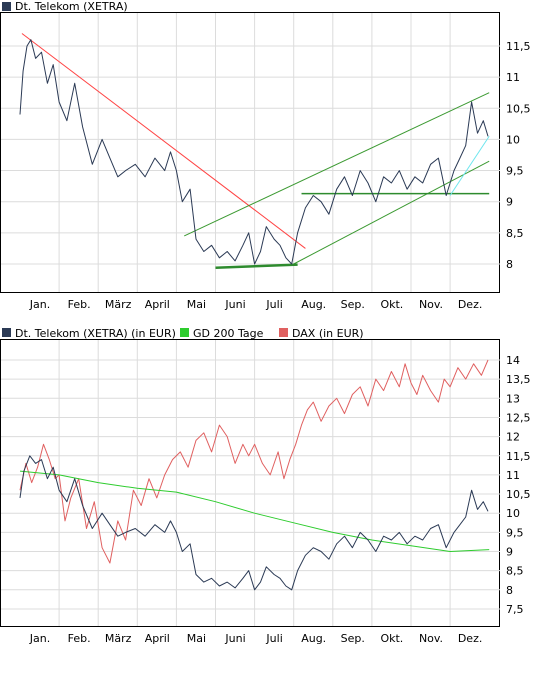  What do you see at coordinates (518, 155) in the screenshot?
I see `top-y-axis: 11,5 11 10,5 10 9,5 9 8,5 8` at bounding box center [518, 155].